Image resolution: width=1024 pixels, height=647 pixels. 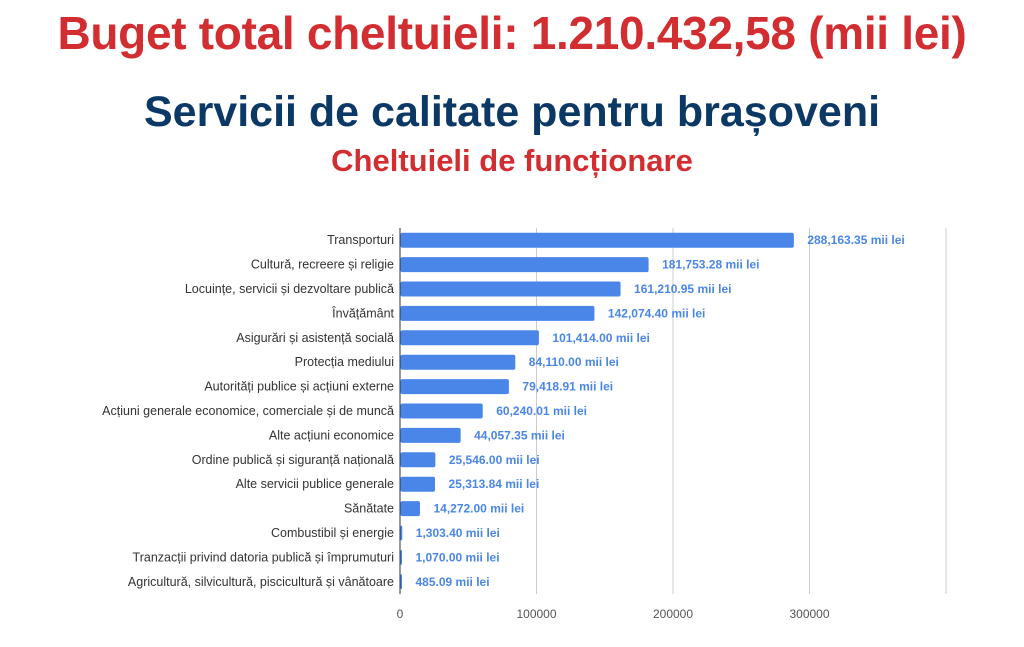 What do you see at coordinates (673, 614) in the screenshot?
I see `x-tick-label: 200000` at bounding box center [673, 614].